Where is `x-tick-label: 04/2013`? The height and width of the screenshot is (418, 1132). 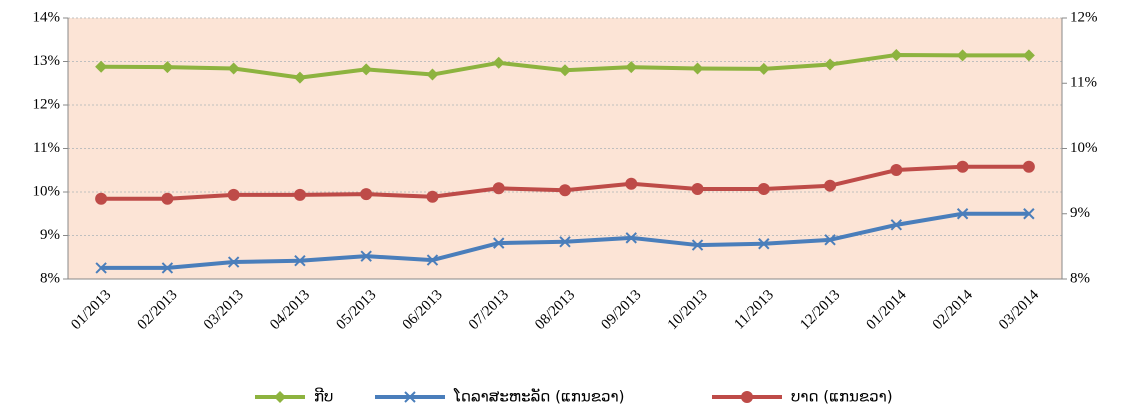
x-tick-label: 04/2013 is located at coordinates (290, 310).